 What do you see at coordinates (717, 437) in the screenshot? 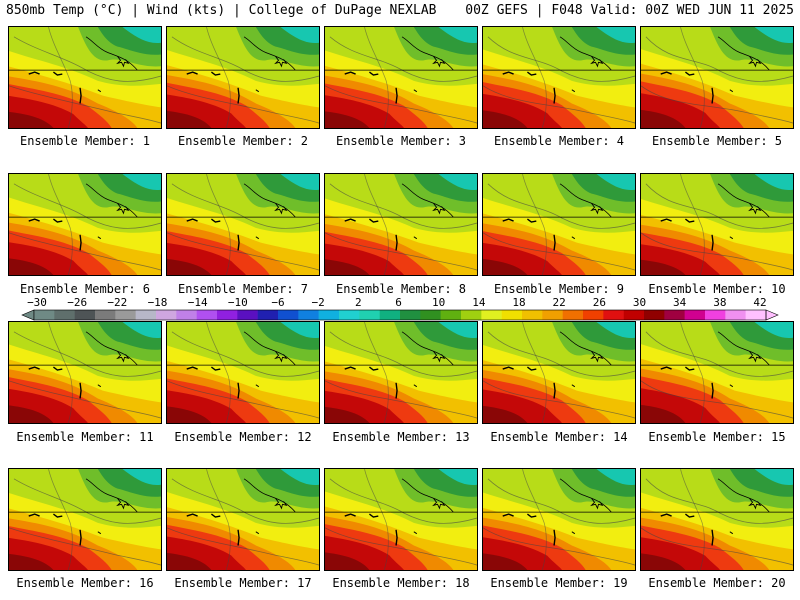
I see `ensemble-member-label: Ensemble Member: 15` at bounding box center [717, 437].